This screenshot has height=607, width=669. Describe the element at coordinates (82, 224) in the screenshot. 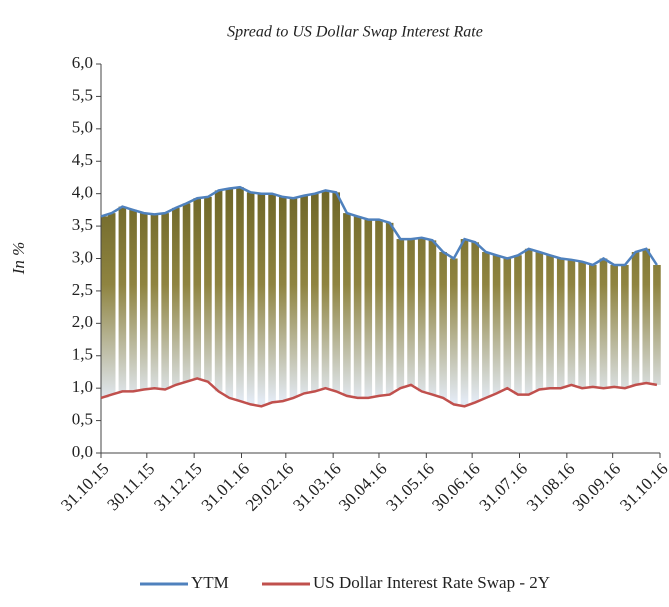

I see `y-tick-label: 3,5` at that location.